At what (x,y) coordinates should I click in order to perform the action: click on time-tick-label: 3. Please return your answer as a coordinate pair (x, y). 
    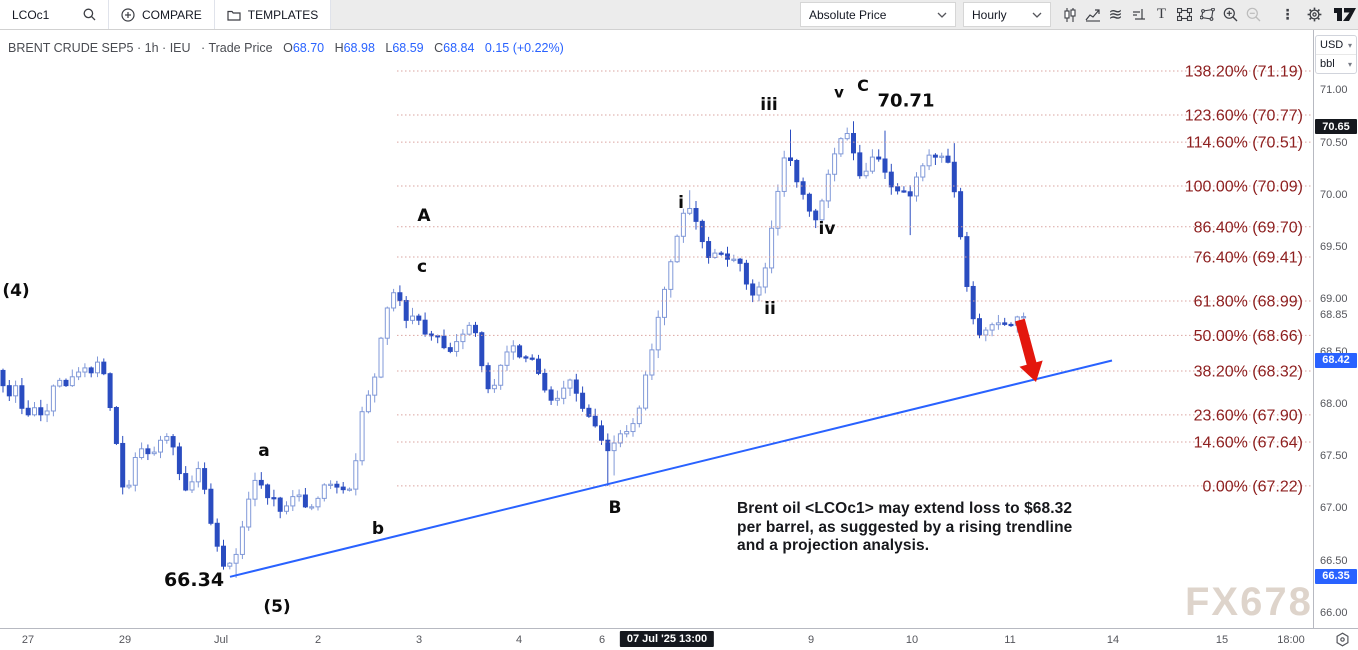
    Looking at the image, I should click on (419, 640).